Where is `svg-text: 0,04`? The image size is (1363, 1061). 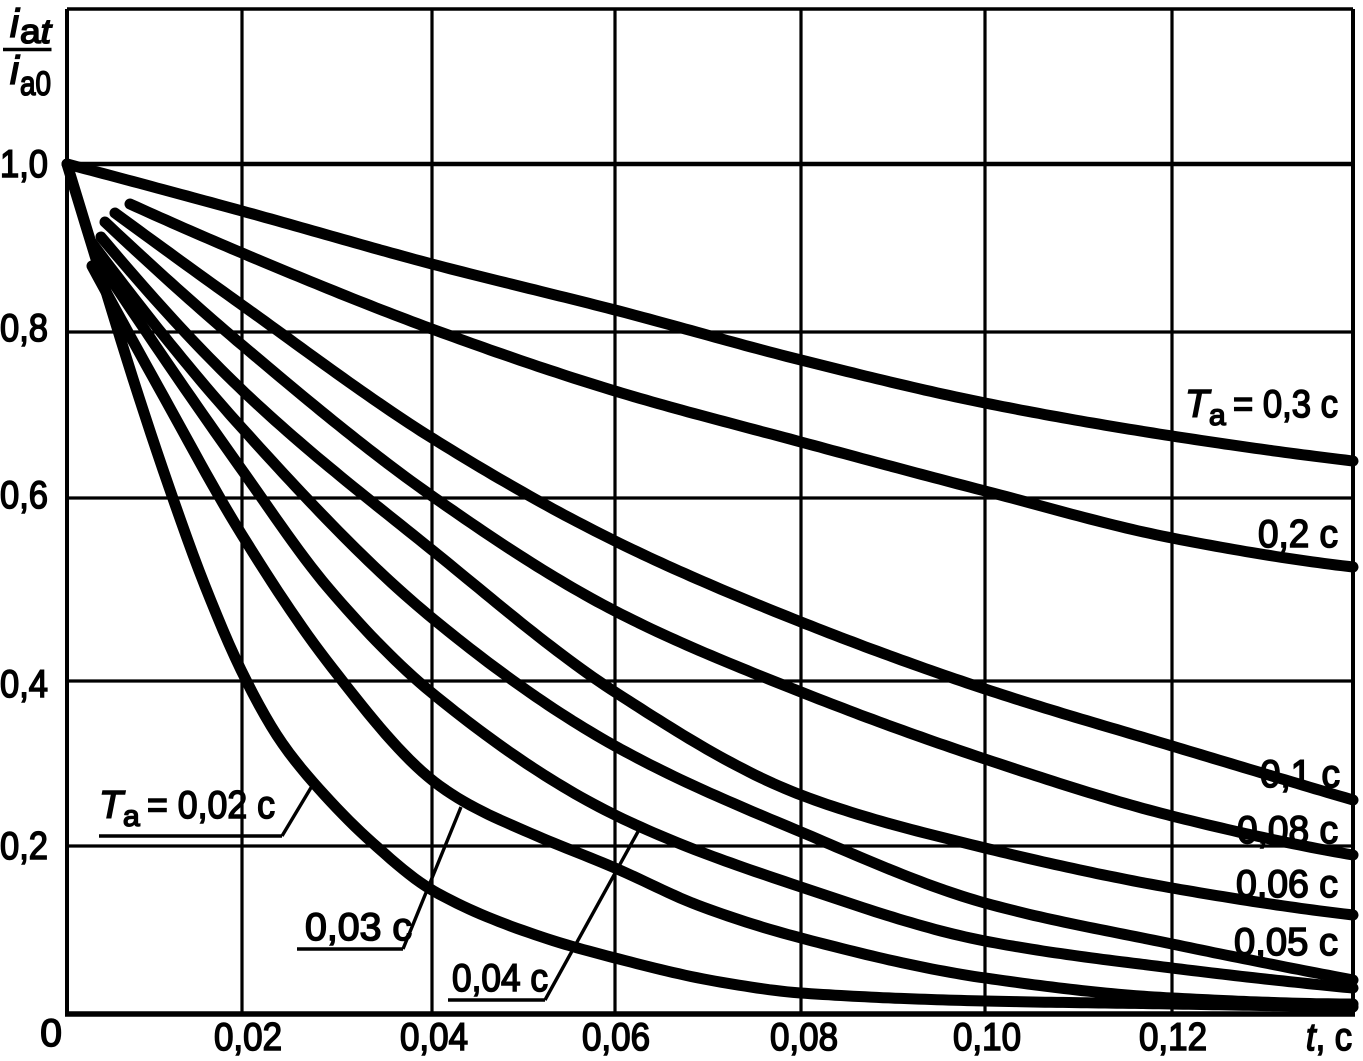 svg-text: 0,04 is located at coordinates (434, 1037).